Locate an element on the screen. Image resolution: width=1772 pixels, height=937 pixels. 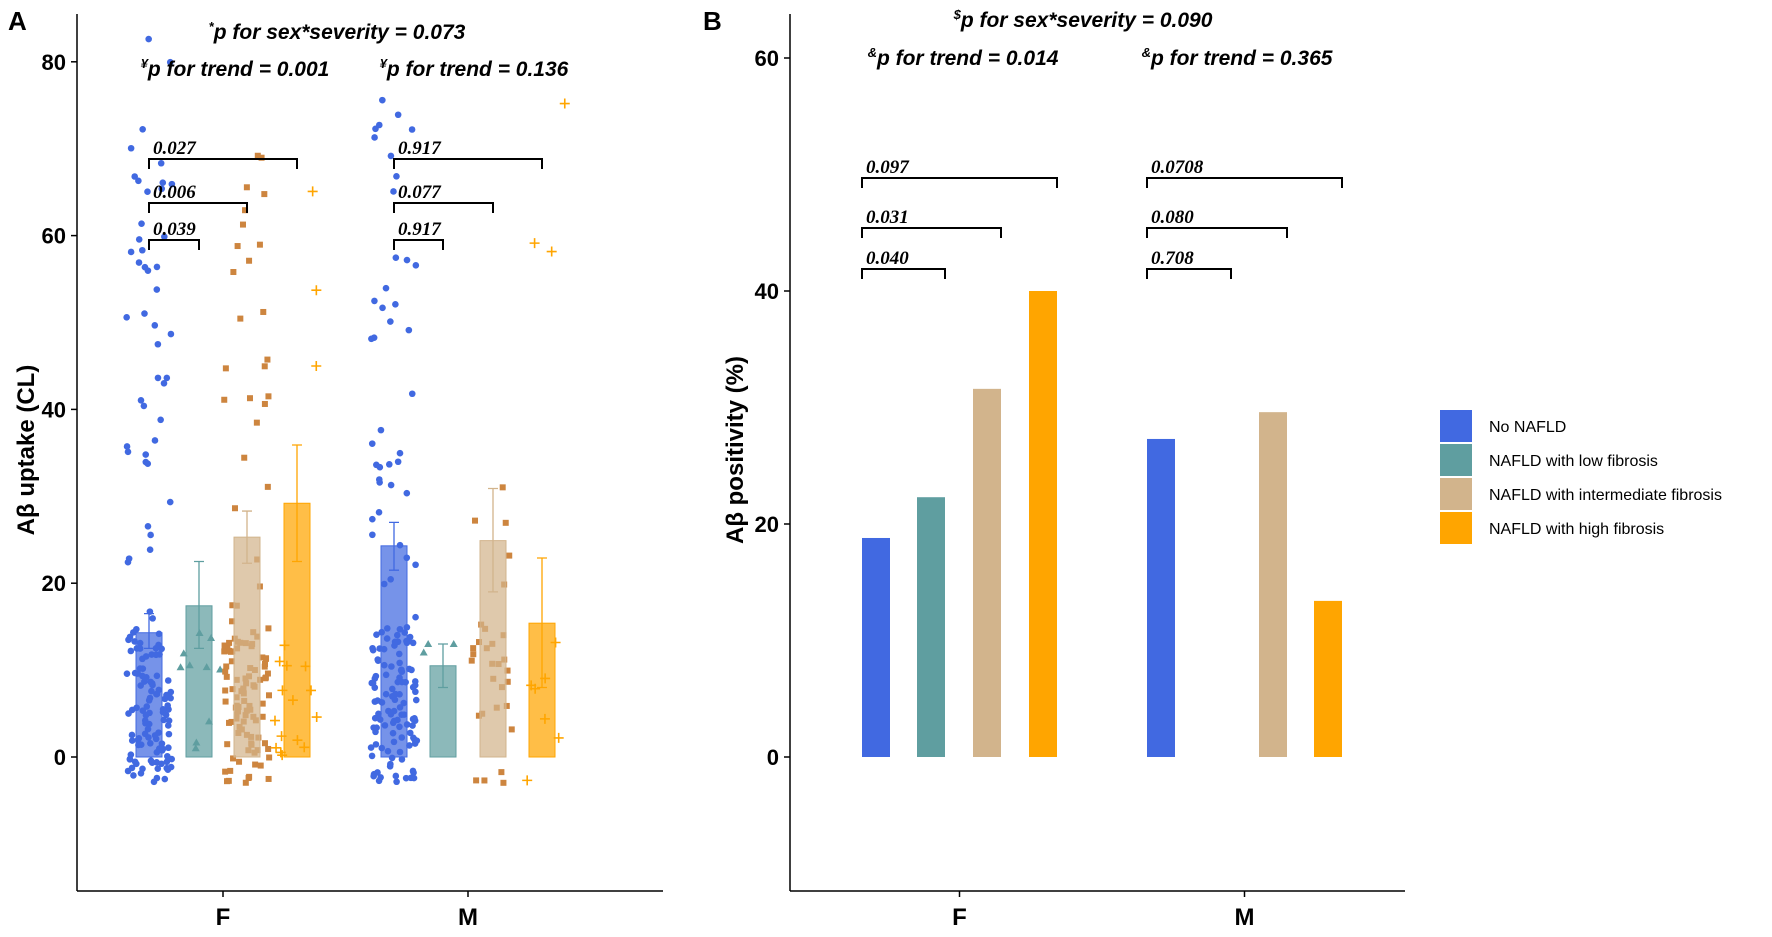
panel-a-comparison-label: 0.917 is located at coordinates (420, 229).